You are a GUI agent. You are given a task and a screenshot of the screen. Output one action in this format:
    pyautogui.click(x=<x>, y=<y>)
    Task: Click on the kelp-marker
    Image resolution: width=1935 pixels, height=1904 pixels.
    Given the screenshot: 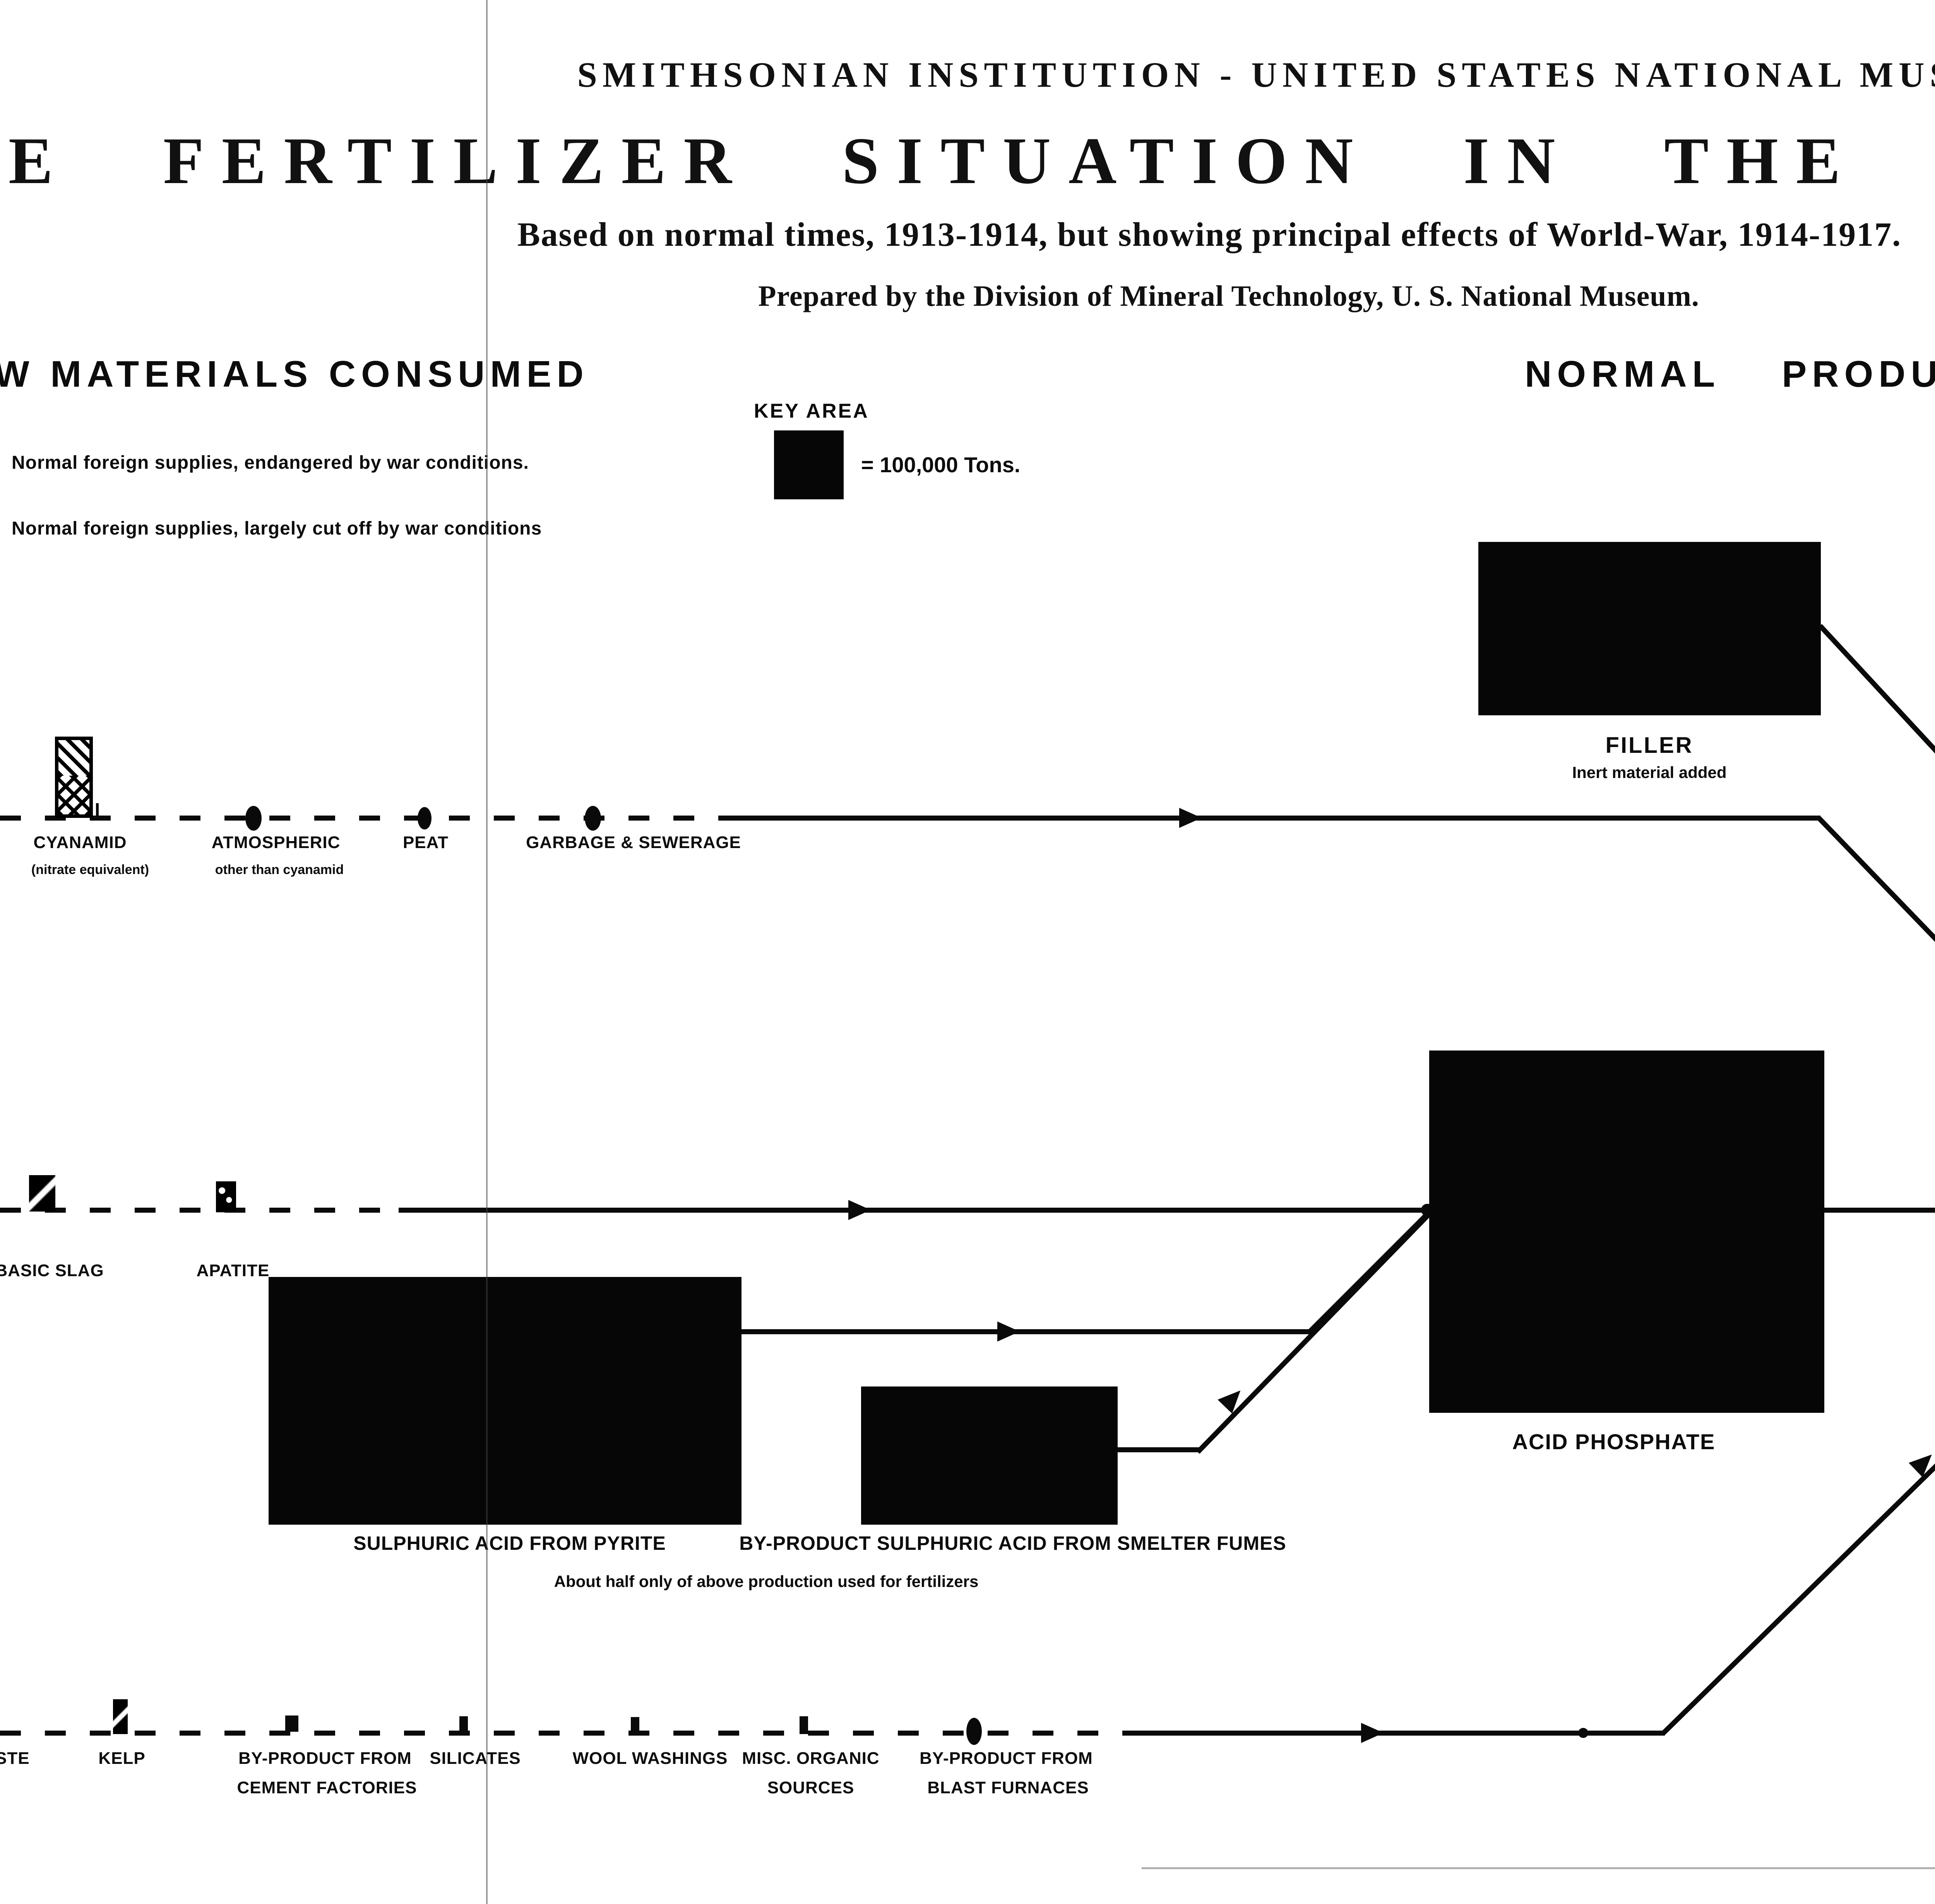 What is the action you would take?
    pyautogui.click(x=120, y=1716)
    